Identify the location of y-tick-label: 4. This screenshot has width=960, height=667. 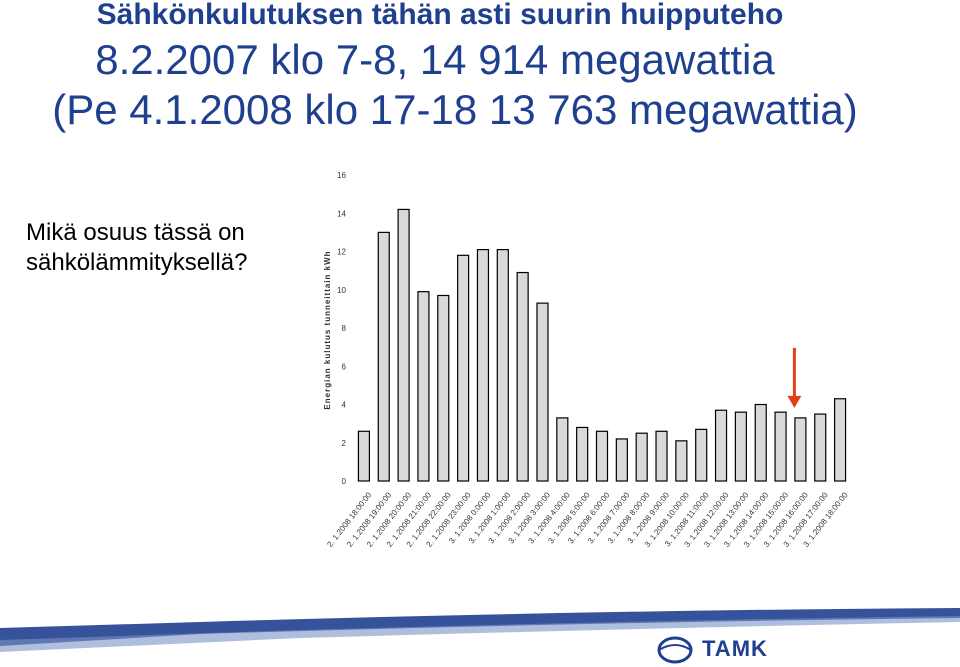
(344, 405).